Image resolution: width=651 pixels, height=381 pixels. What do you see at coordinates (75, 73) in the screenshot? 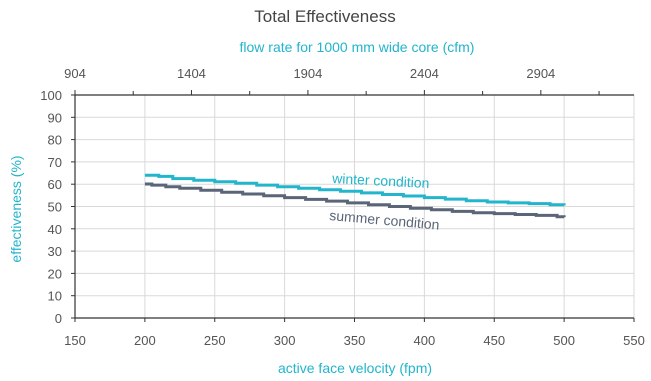
I see `top-tick-label: 904` at bounding box center [75, 73].